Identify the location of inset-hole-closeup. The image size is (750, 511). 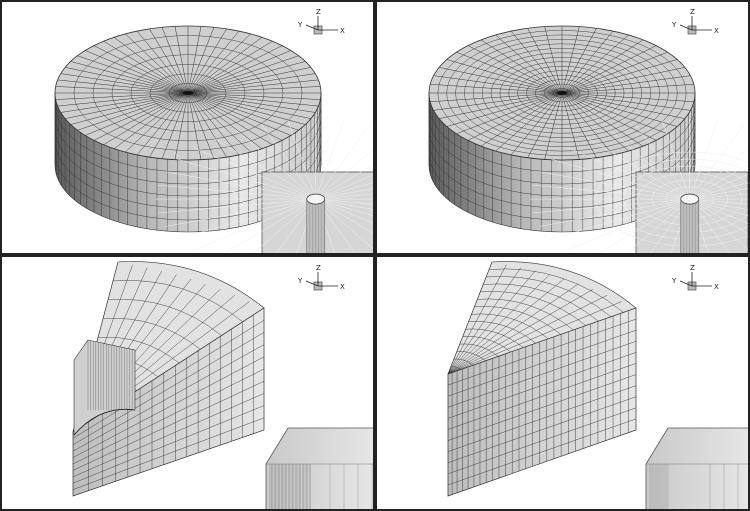
(264, 186).